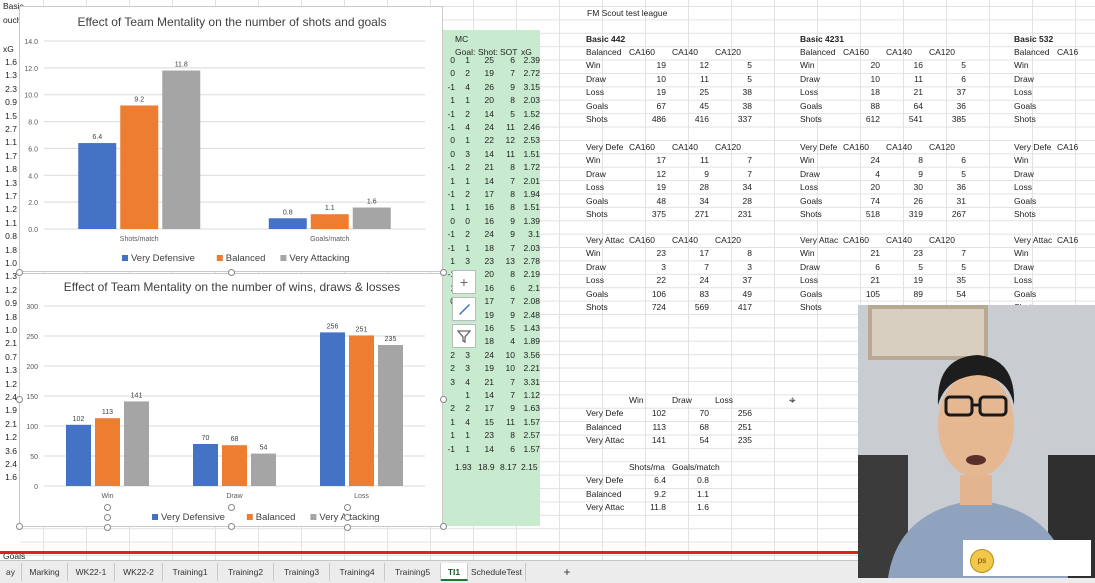 Image resolution: width=1095 pixels, height=583 pixels. I want to click on data-label: 1.1, so click(330, 208).